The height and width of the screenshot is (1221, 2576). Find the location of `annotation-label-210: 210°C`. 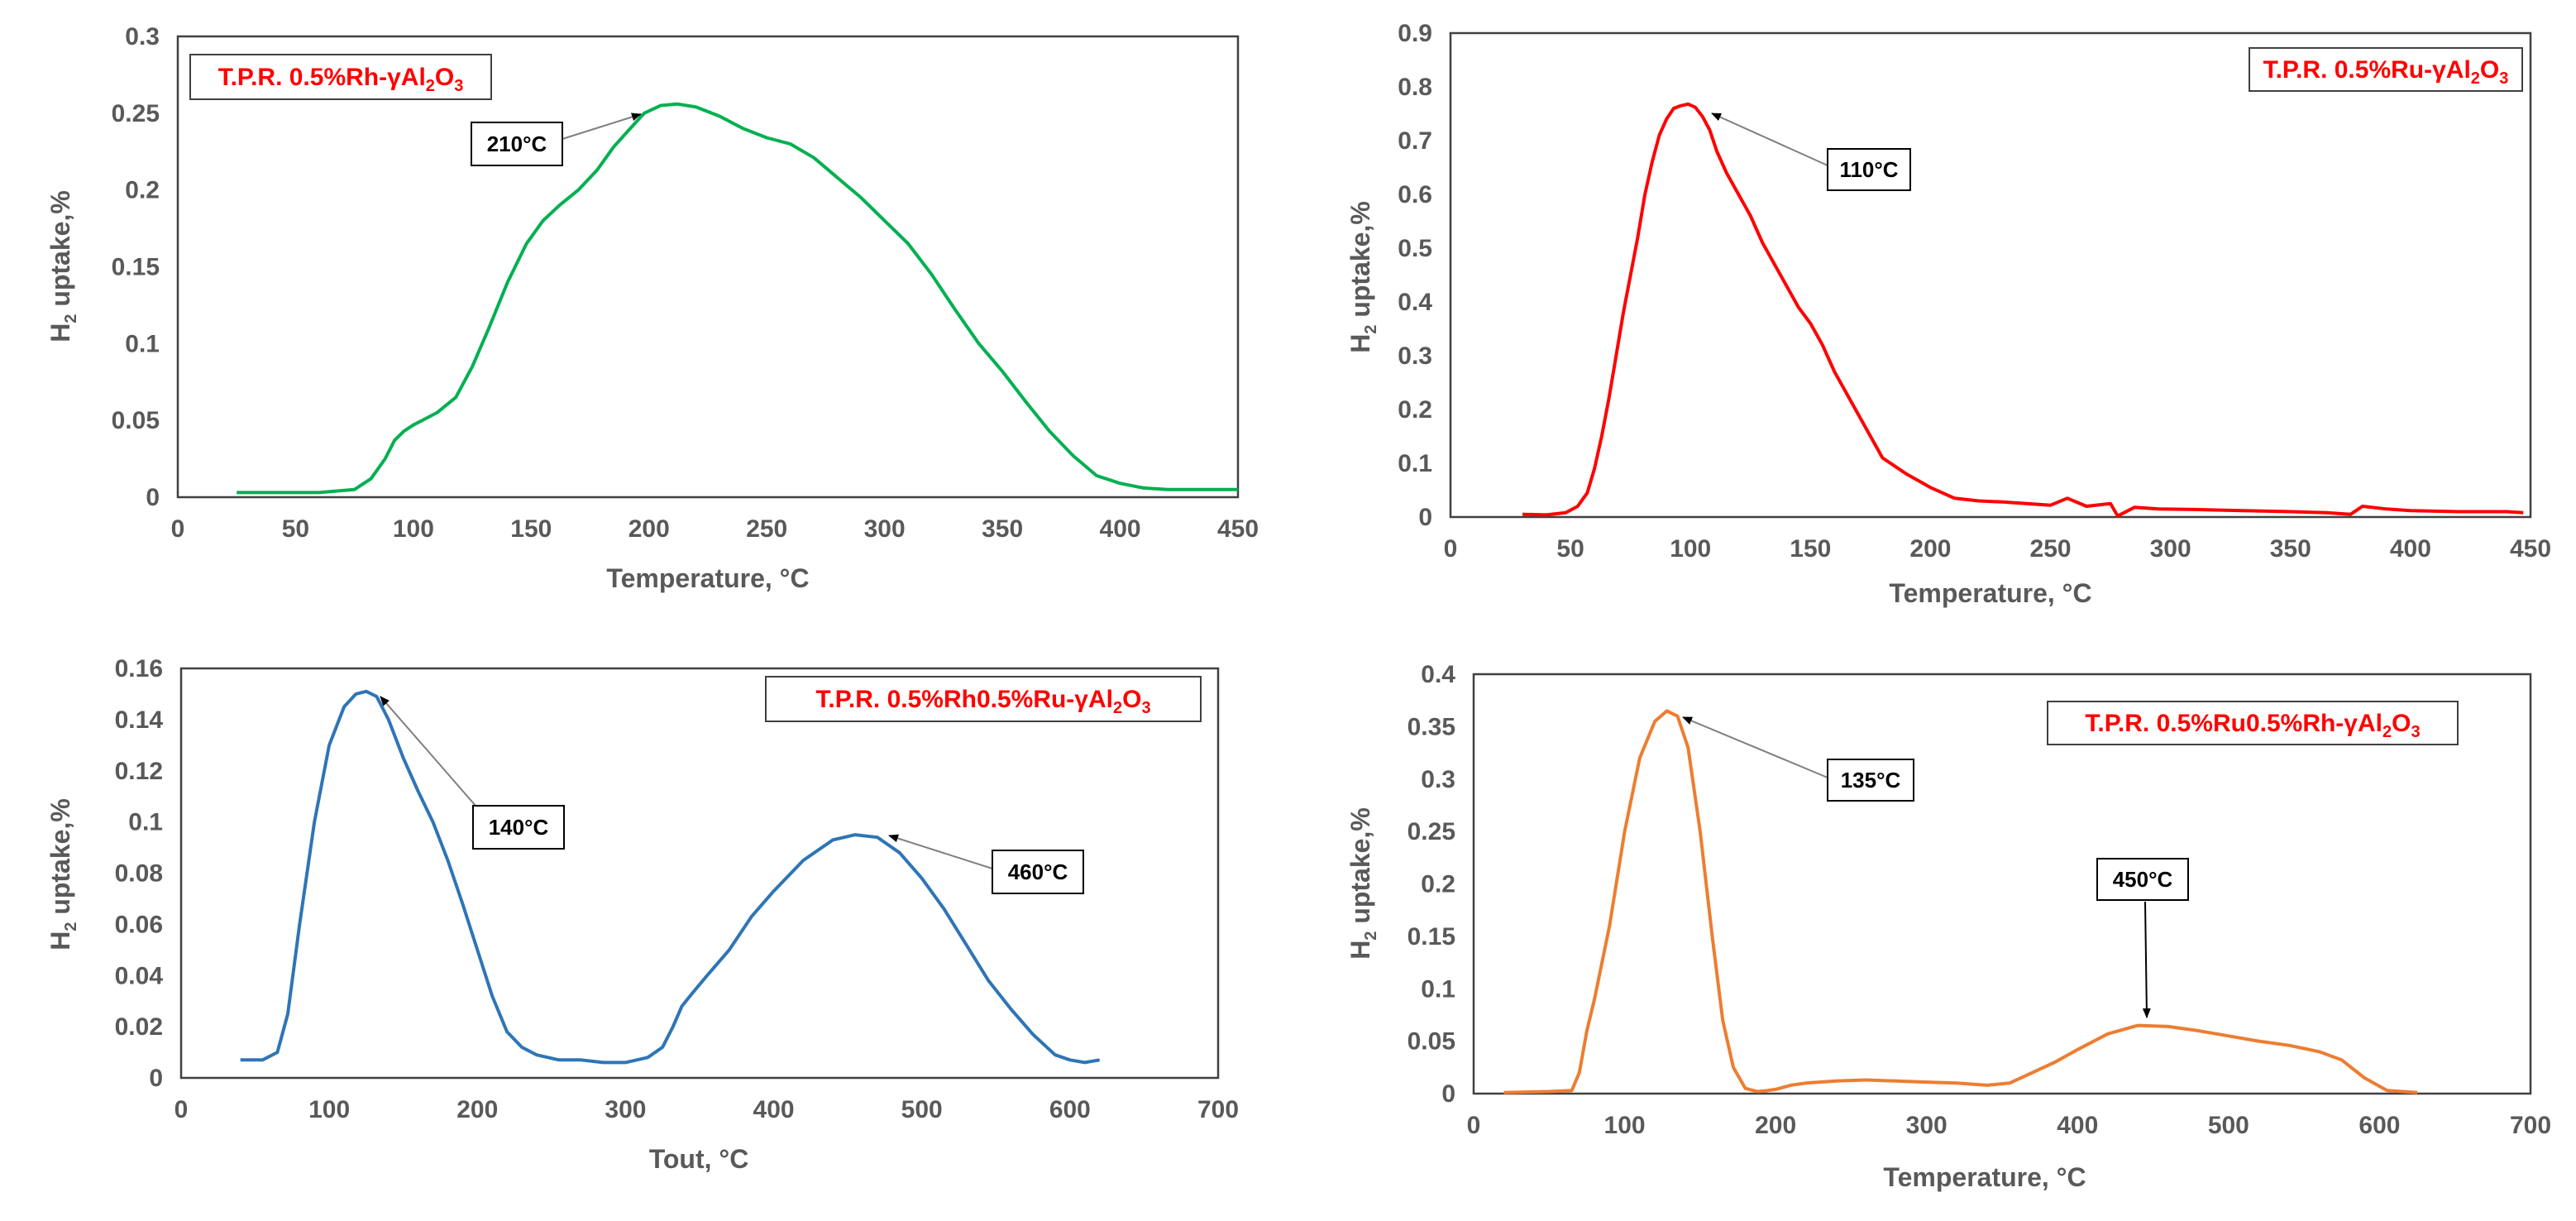

annotation-label-210: 210°C is located at coordinates (517, 144).